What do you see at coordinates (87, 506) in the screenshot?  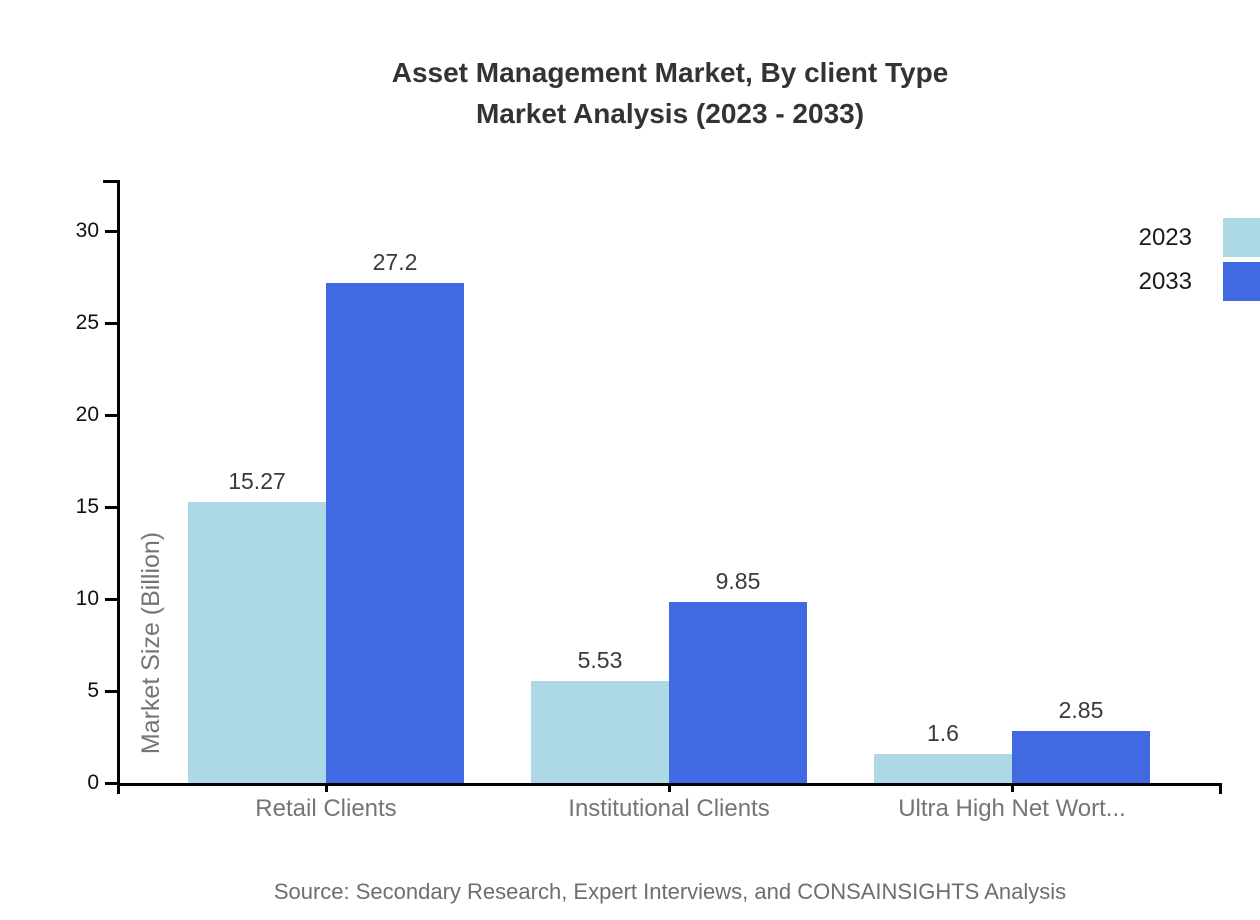 I see `y-tick-label-15: 15` at bounding box center [87, 506].